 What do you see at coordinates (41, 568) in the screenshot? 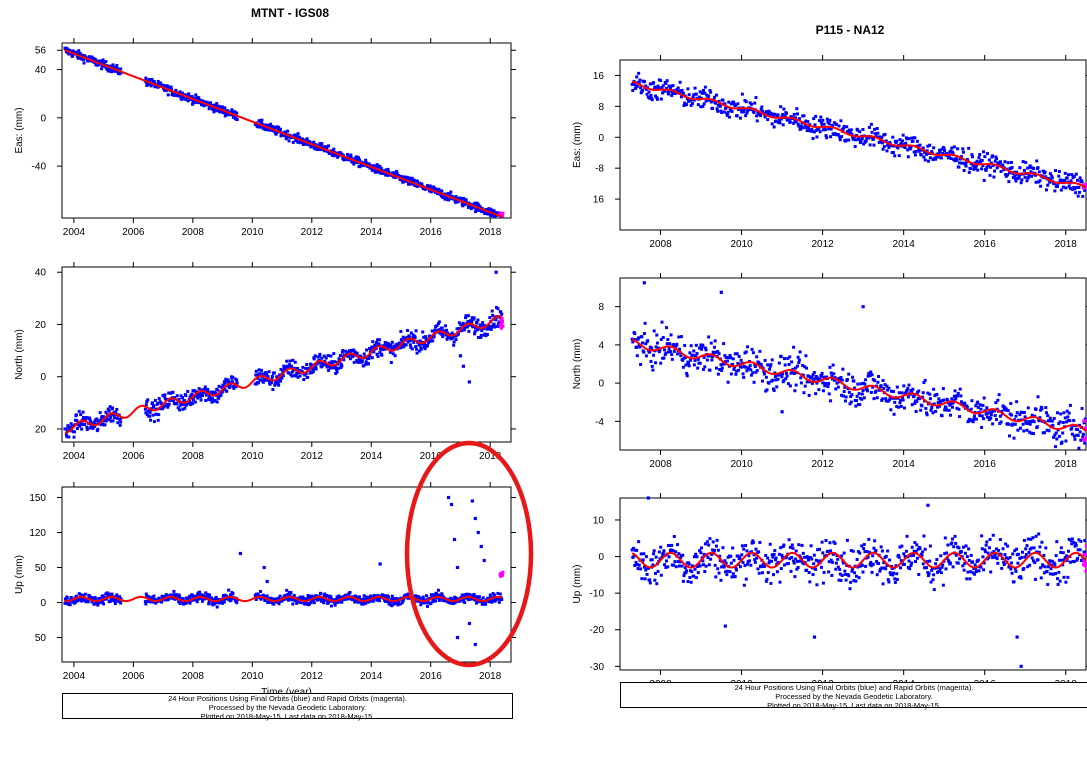
I see `y-tick-label: 50` at bounding box center [41, 568].